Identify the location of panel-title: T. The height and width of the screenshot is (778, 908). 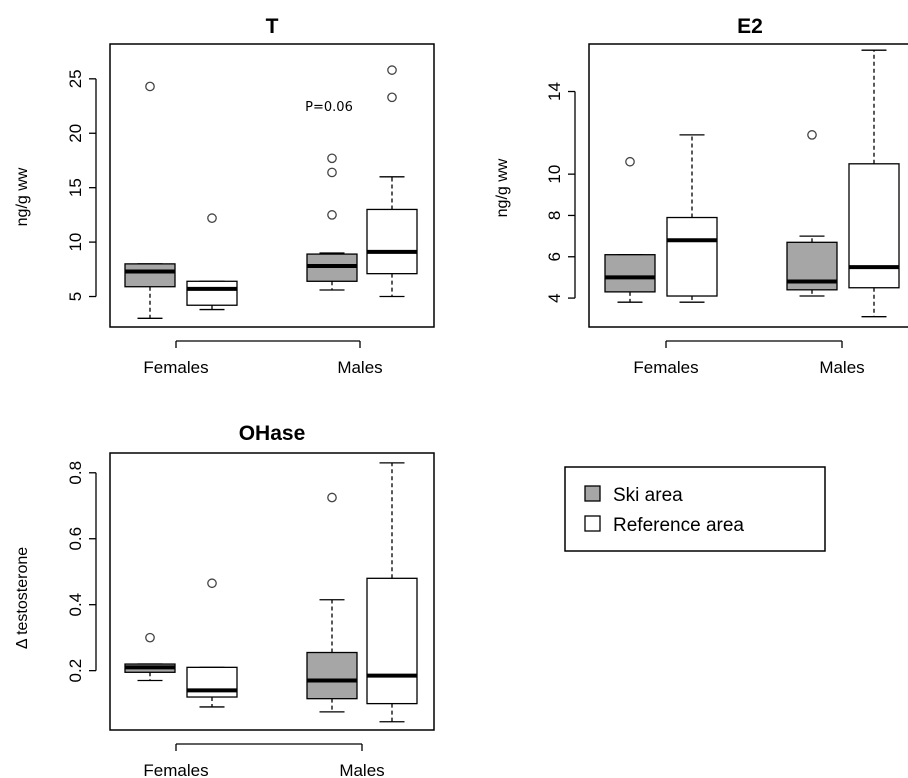
(272, 26).